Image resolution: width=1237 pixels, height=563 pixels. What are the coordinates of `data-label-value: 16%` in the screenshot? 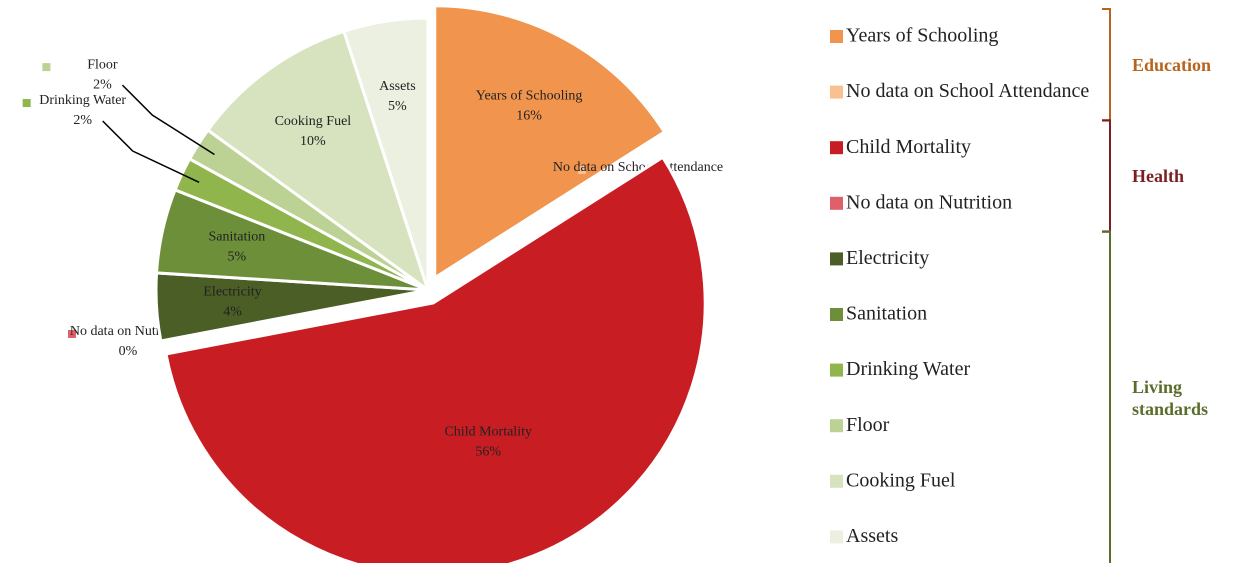 It's located at (529, 115).